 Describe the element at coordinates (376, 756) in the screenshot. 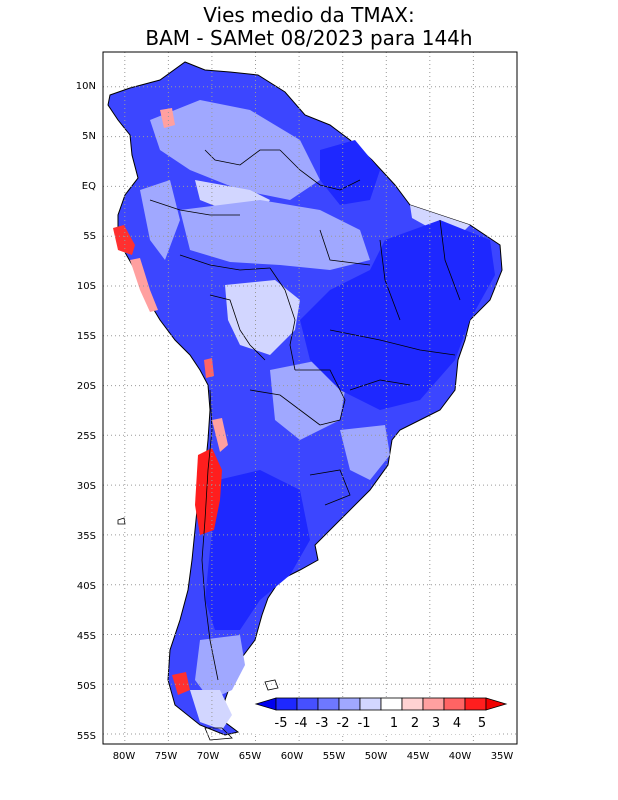

I see `lon-label-50w: 50W` at that location.